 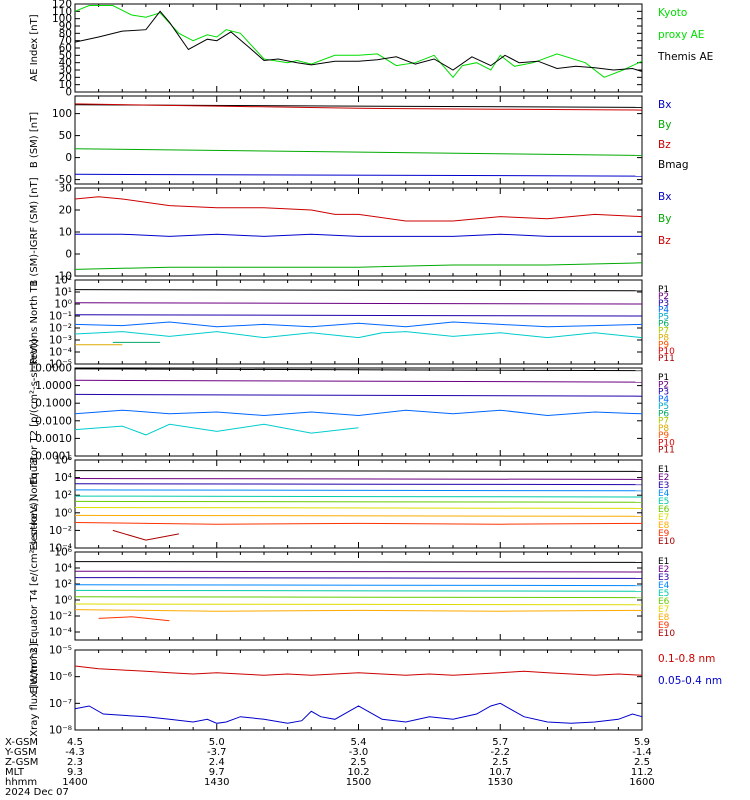 What do you see at coordinates (642, 772) in the screenshot?
I see `x-axis-value: 11.2` at bounding box center [642, 772].